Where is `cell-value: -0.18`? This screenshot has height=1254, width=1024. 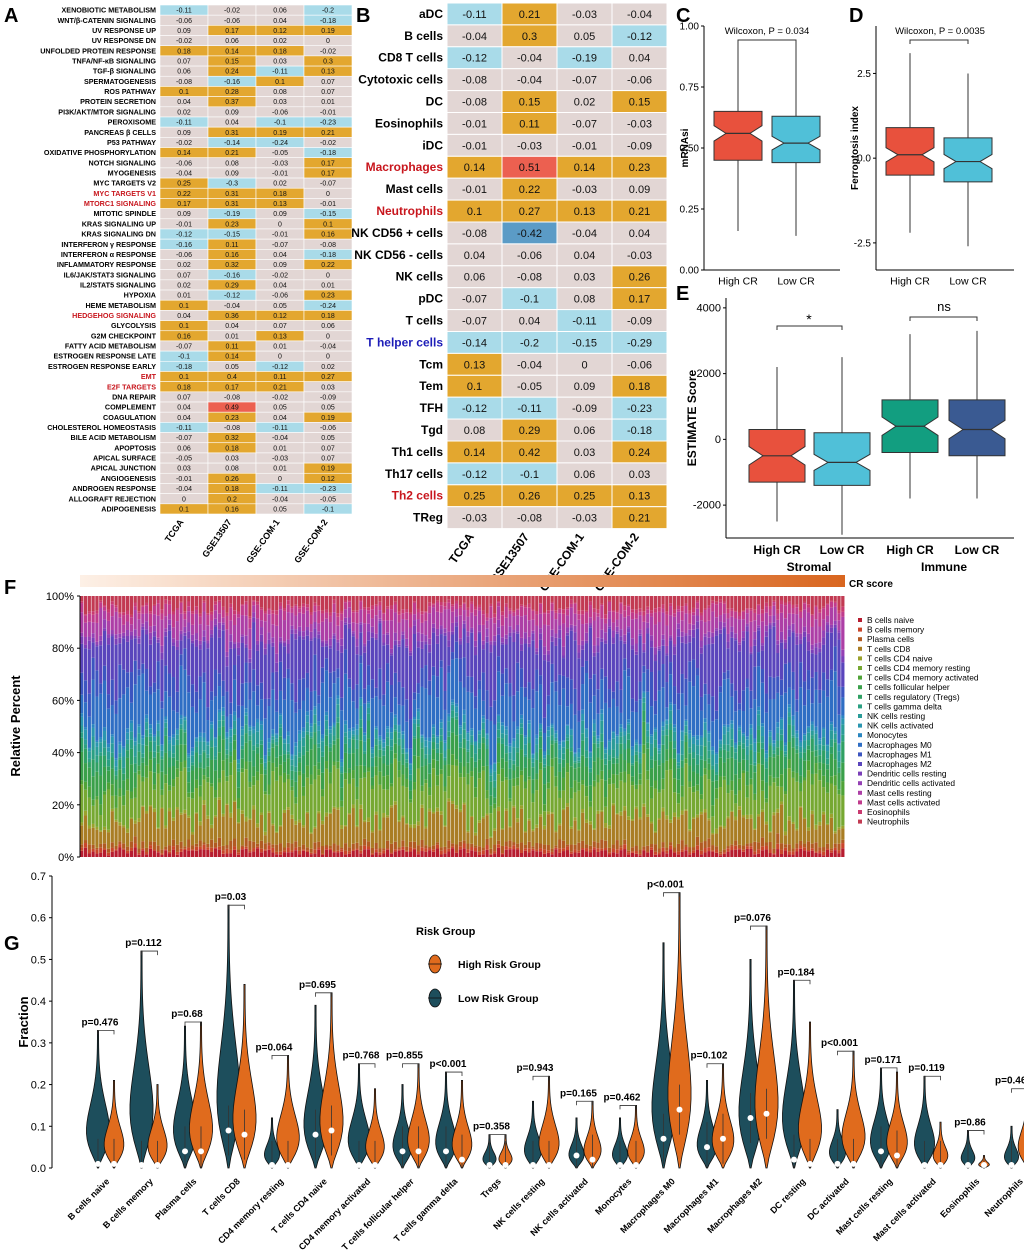
cell-value: -0.18 is located at coordinates (328, 255).